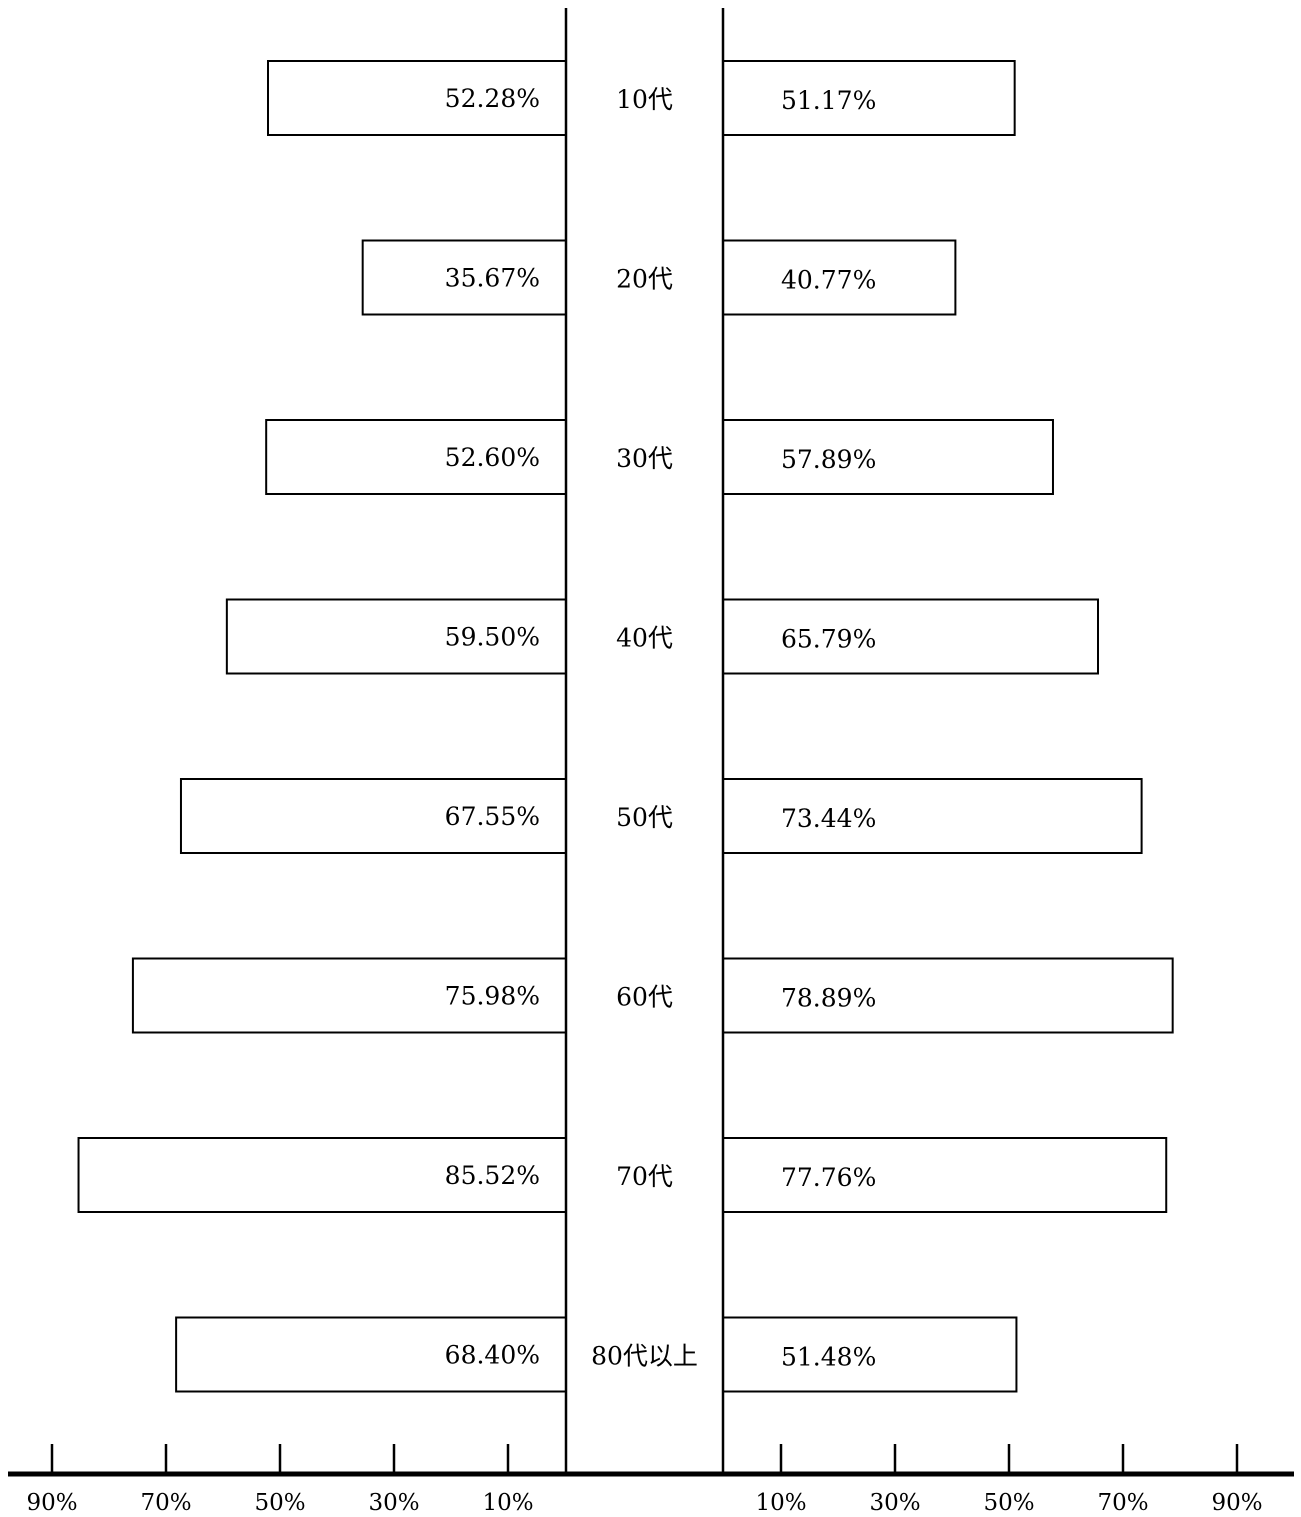  I want to click on data-label-right-4: 73.44%, so click(828, 818).